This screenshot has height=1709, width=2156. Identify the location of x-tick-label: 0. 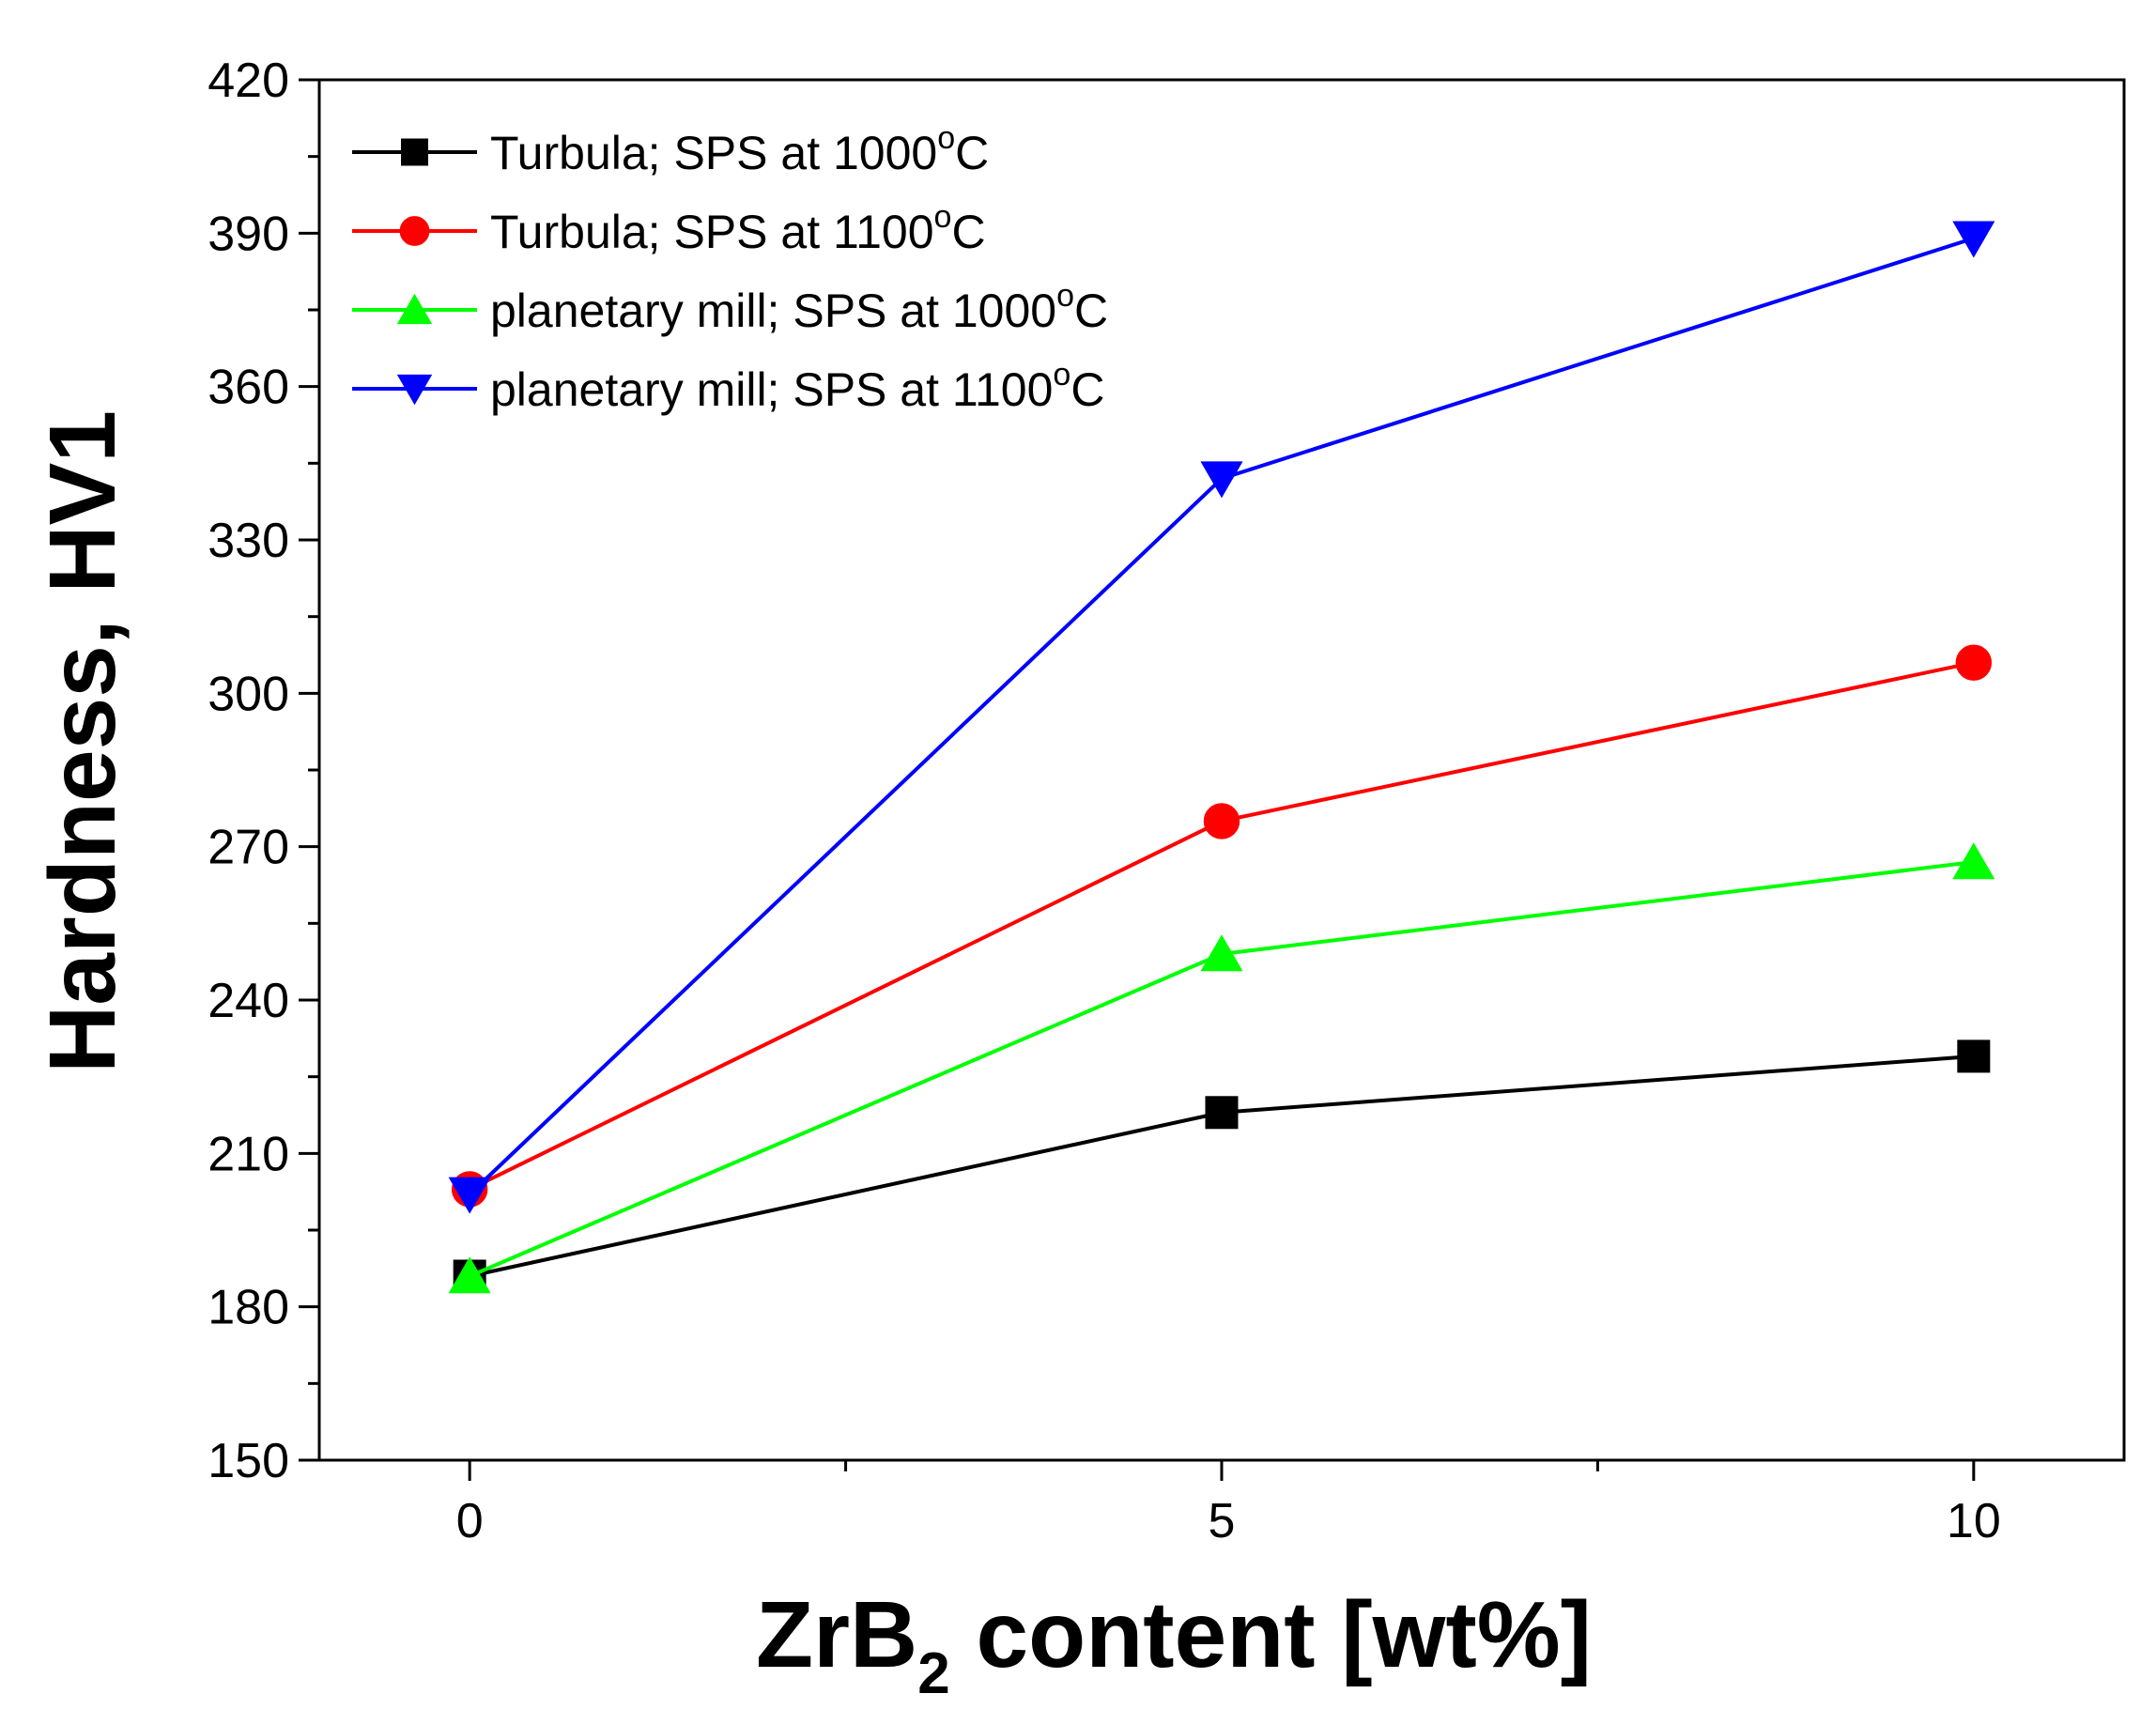
(470, 1521).